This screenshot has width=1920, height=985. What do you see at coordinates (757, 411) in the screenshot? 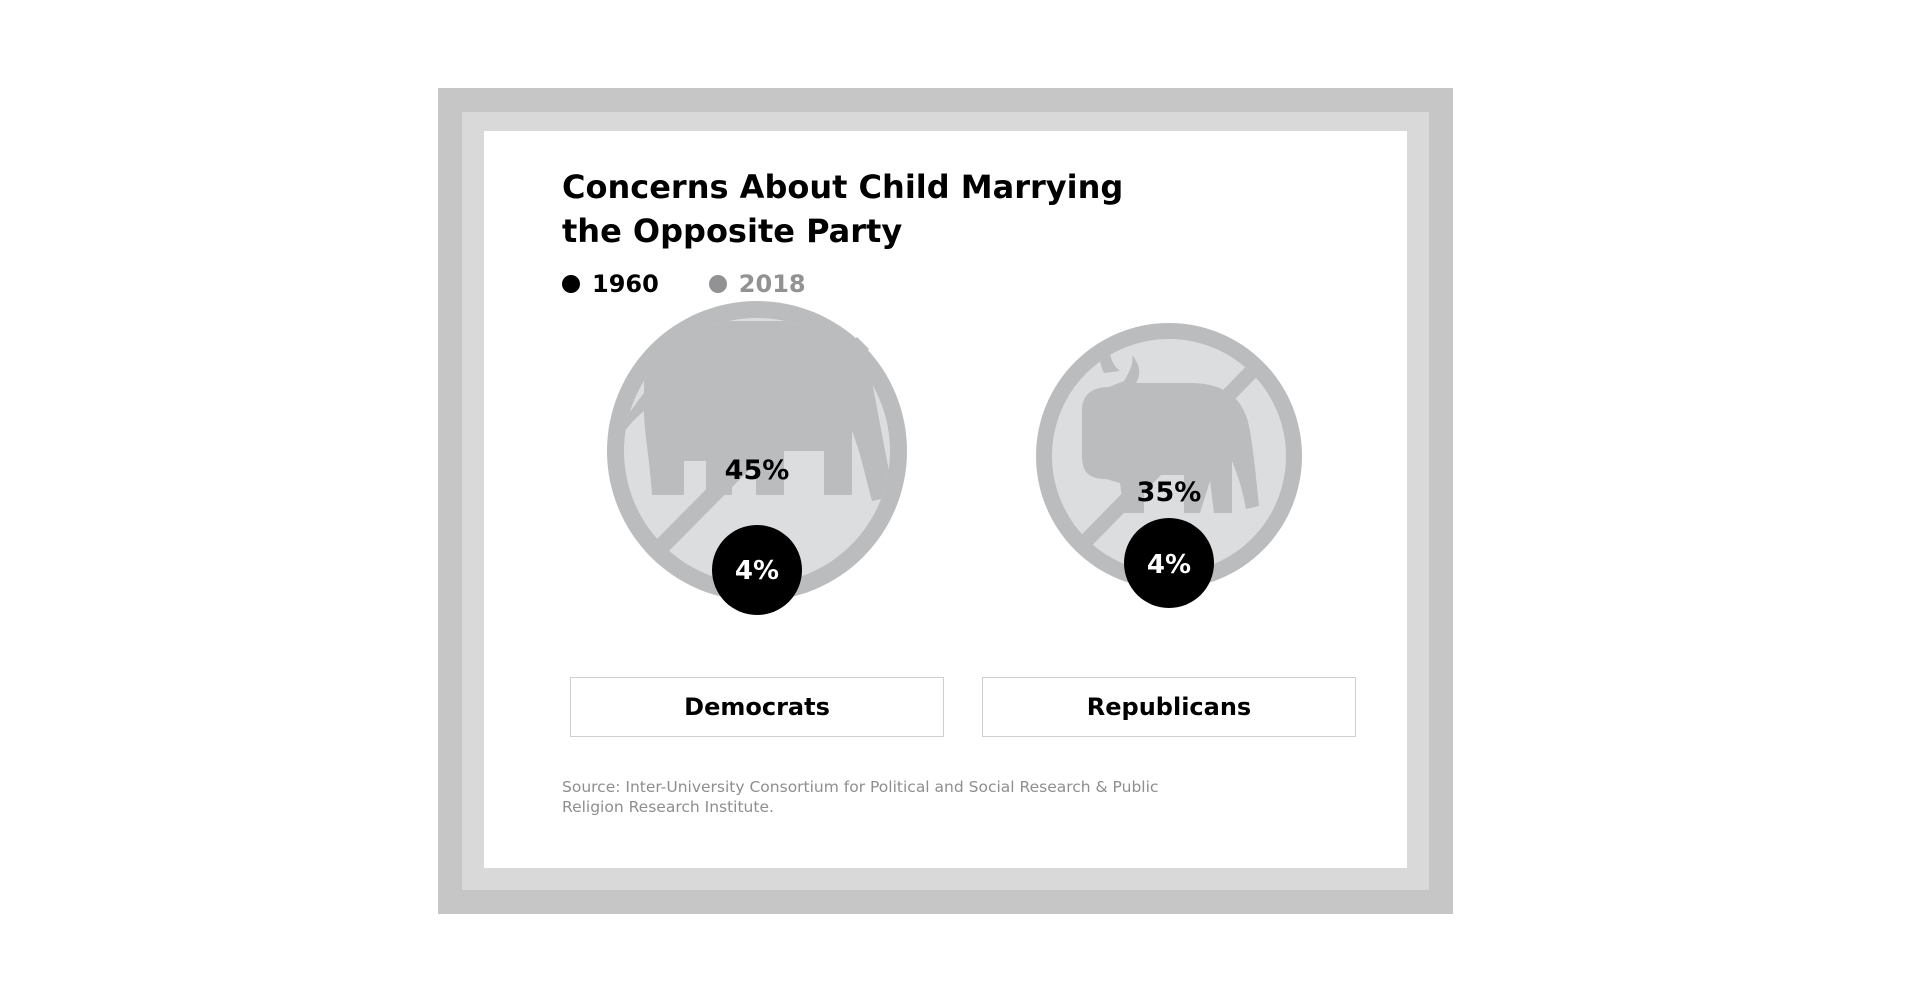
I see `elephant-icon` at bounding box center [757, 411].